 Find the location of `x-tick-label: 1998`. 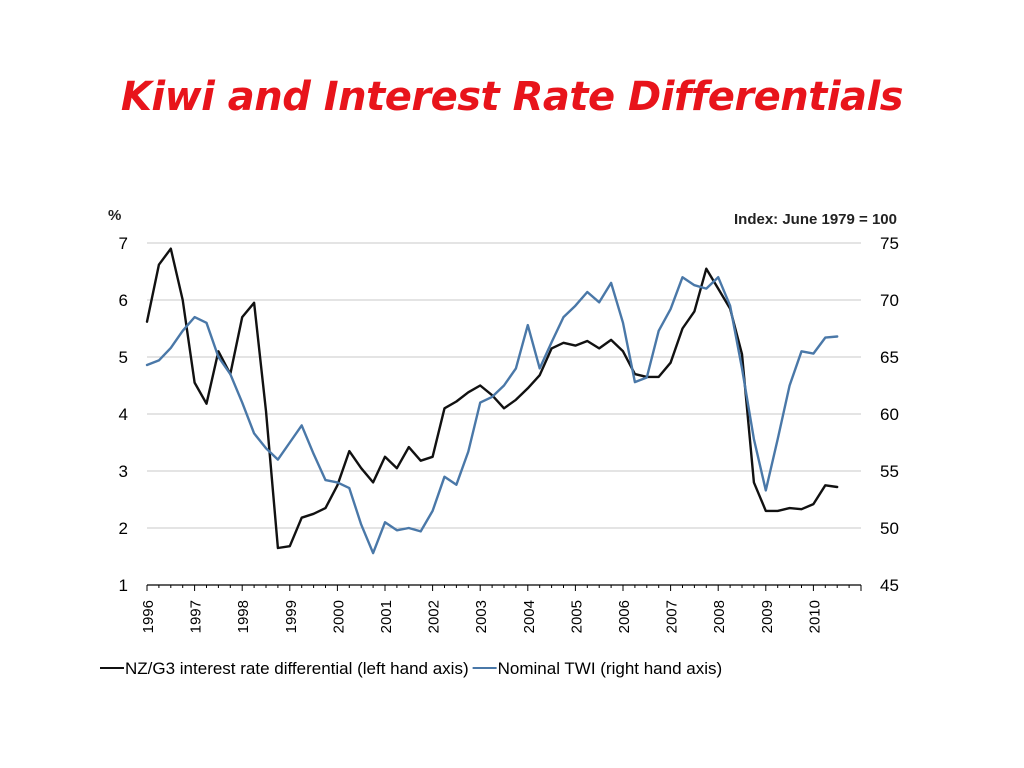

x-tick-label: 1998 is located at coordinates (243, 616).